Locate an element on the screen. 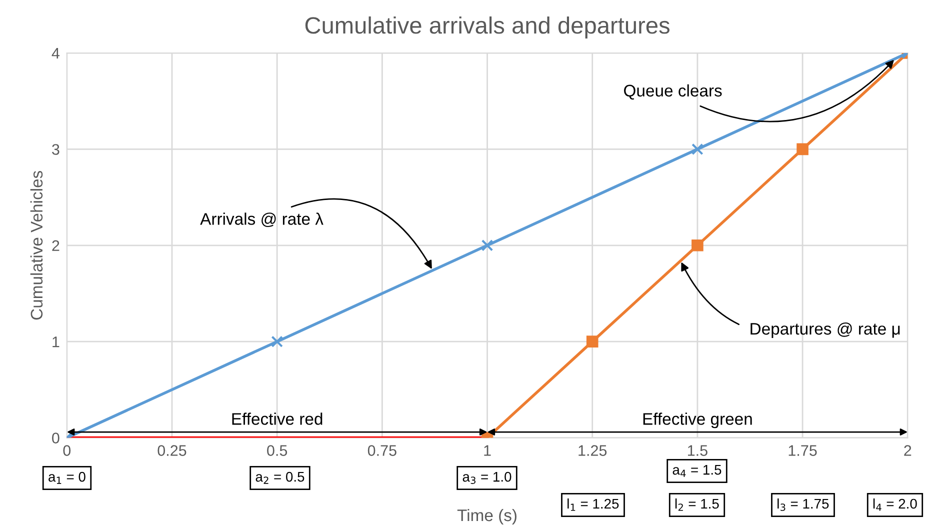 This screenshot has height=530, width=929. chart-title: Cumulative arrivals and departures is located at coordinates (487, 27).